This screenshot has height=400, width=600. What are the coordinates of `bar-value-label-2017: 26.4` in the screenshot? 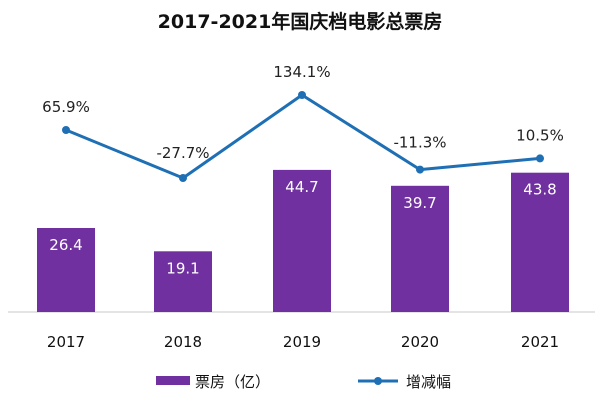 It's located at (65, 245).